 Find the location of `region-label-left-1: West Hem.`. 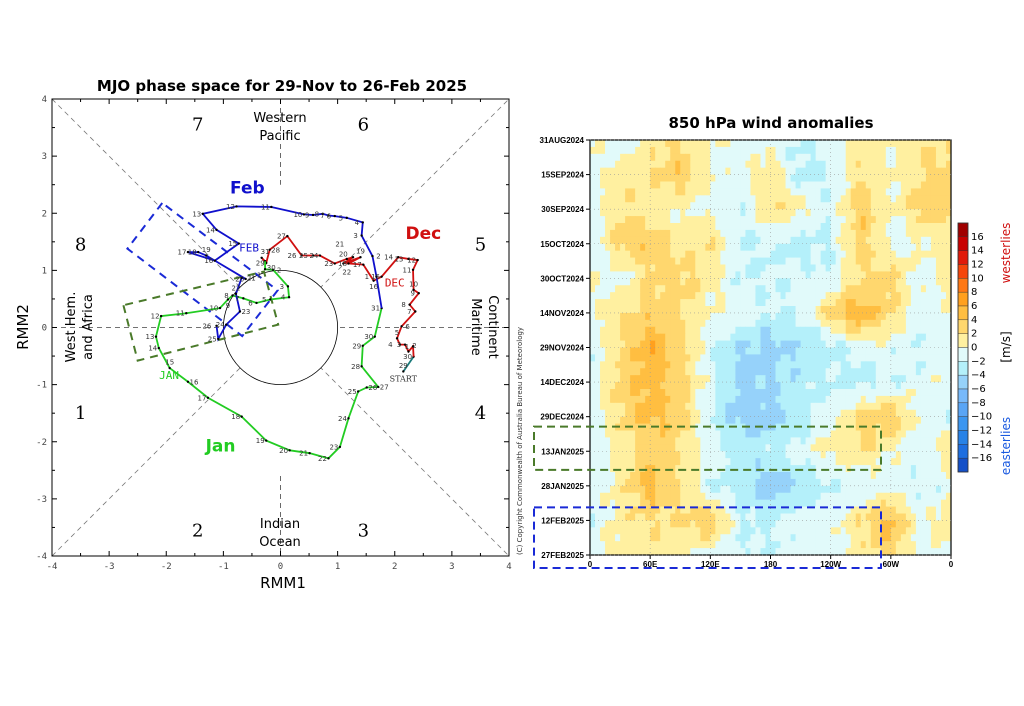

region-label-left-1: West Hem. is located at coordinates (71, 327).